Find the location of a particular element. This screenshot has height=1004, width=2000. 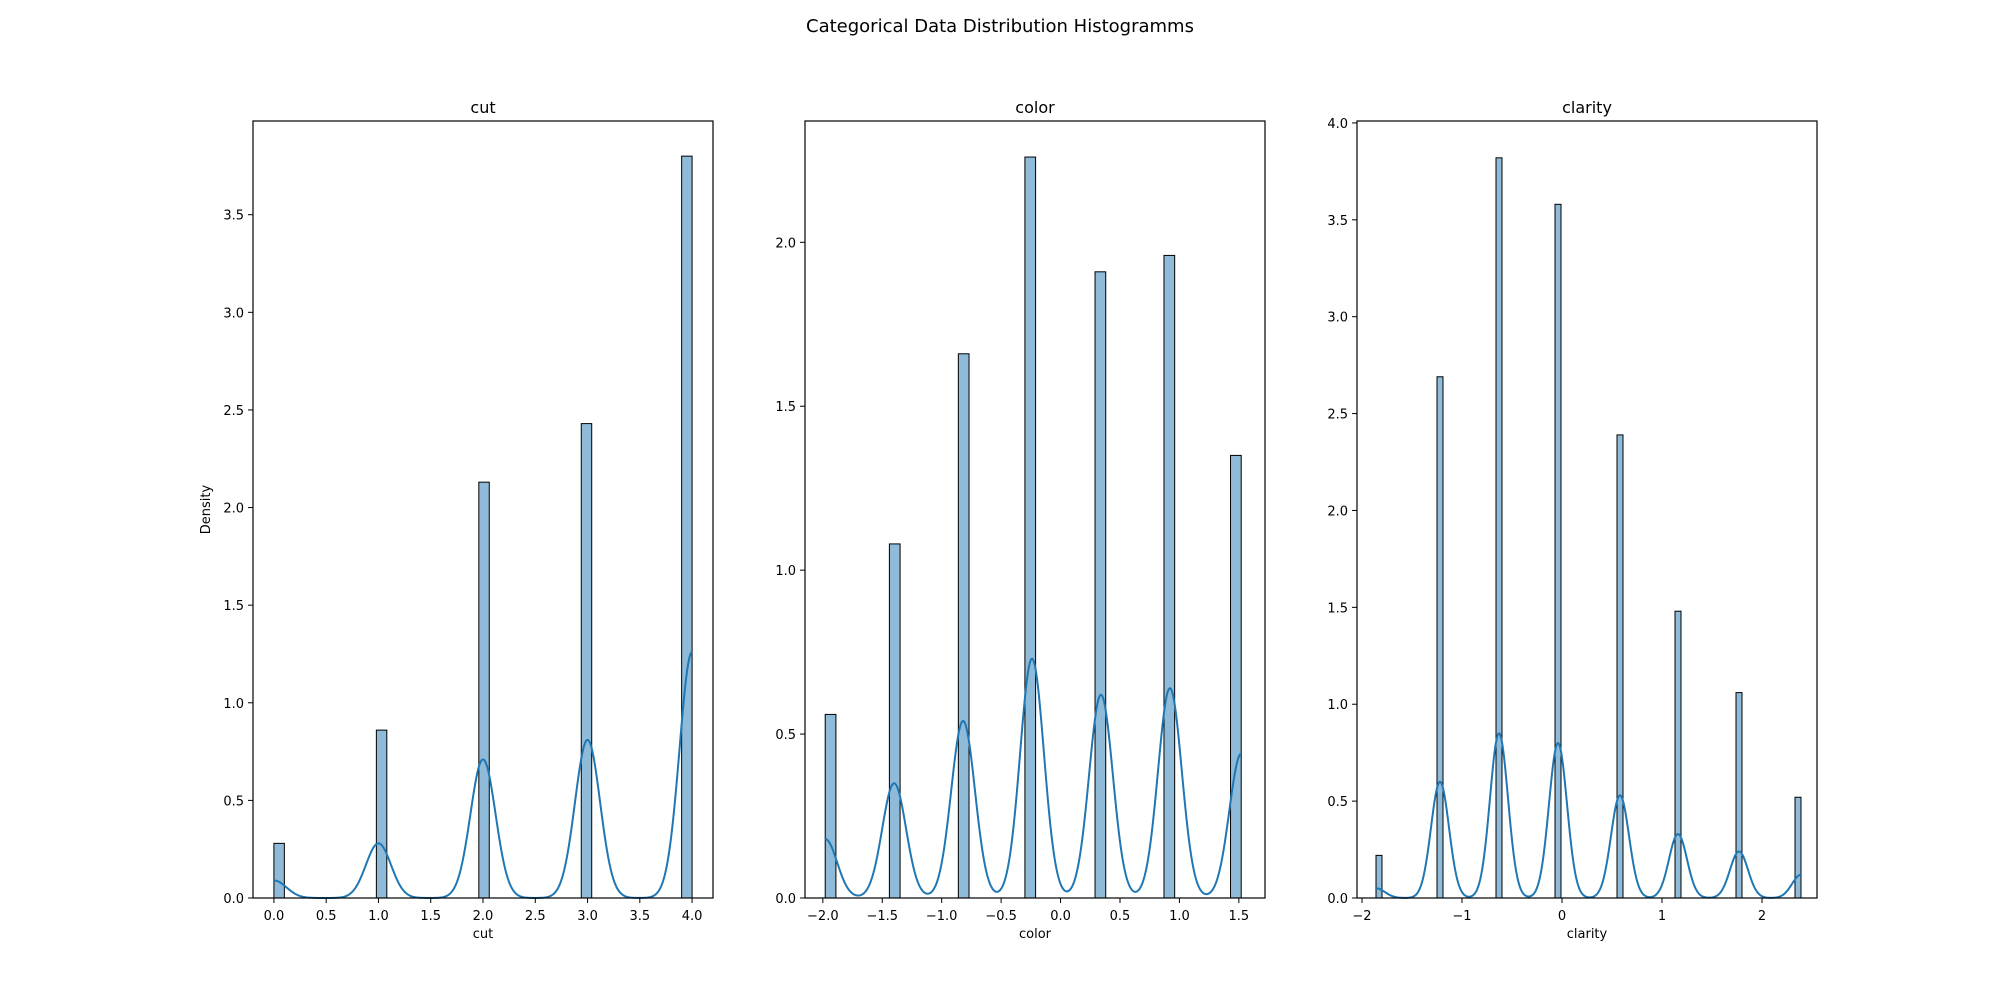

x-tick-label: 3.0 is located at coordinates (587, 916).